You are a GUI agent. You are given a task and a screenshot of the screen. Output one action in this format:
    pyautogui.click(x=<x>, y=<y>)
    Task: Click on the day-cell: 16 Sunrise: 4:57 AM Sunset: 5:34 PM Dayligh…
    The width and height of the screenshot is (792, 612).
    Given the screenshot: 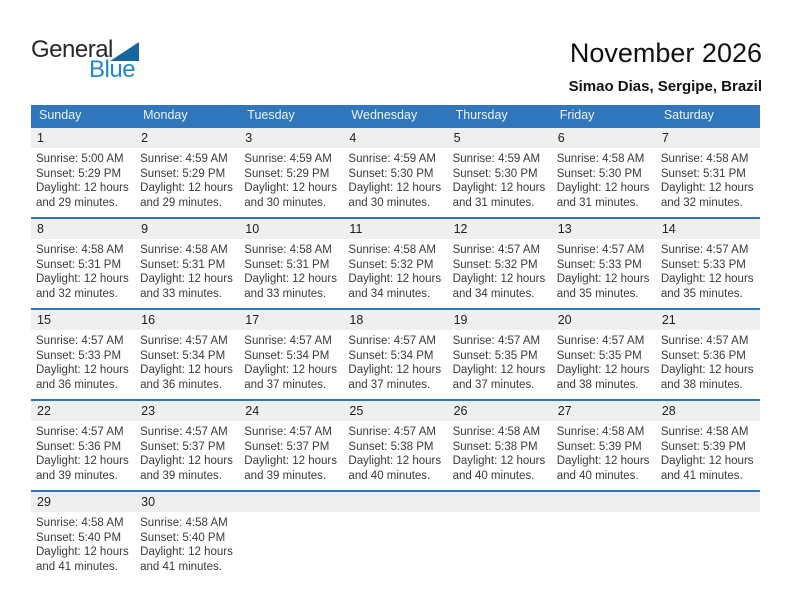 What is the action you would take?
    pyautogui.click(x=187, y=354)
    